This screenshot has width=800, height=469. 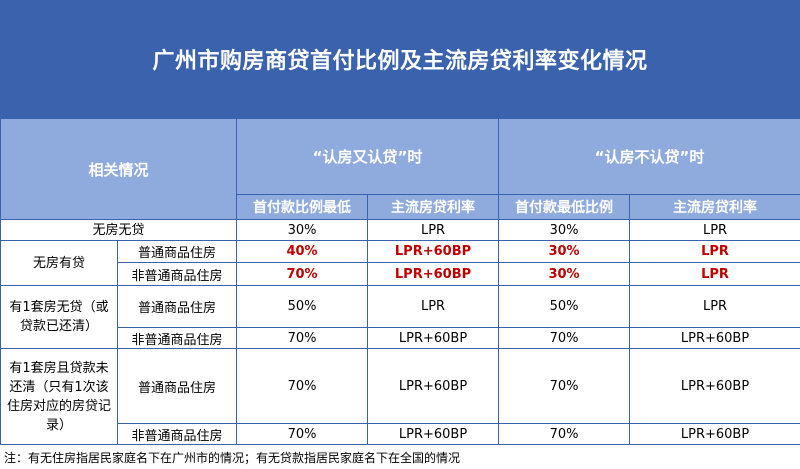 What do you see at coordinates (368, 156) in the screenshot?
I see `header-group-a: “认房又认贷”时` at bounding box center [368, 156].